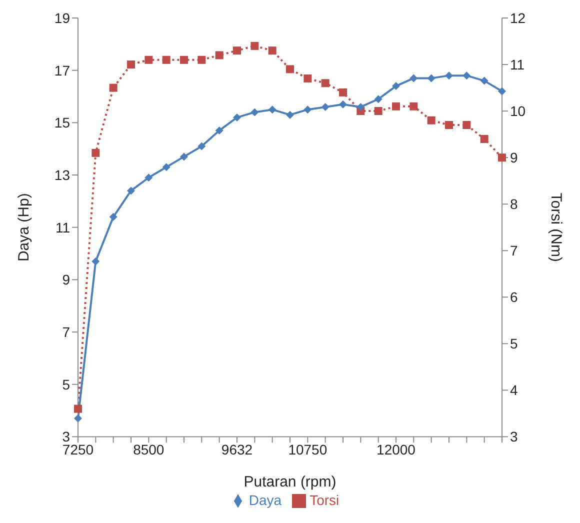 This screenshot has height=523, width=580. I want to click on y2-tick-label: 10, so click(518, 111).